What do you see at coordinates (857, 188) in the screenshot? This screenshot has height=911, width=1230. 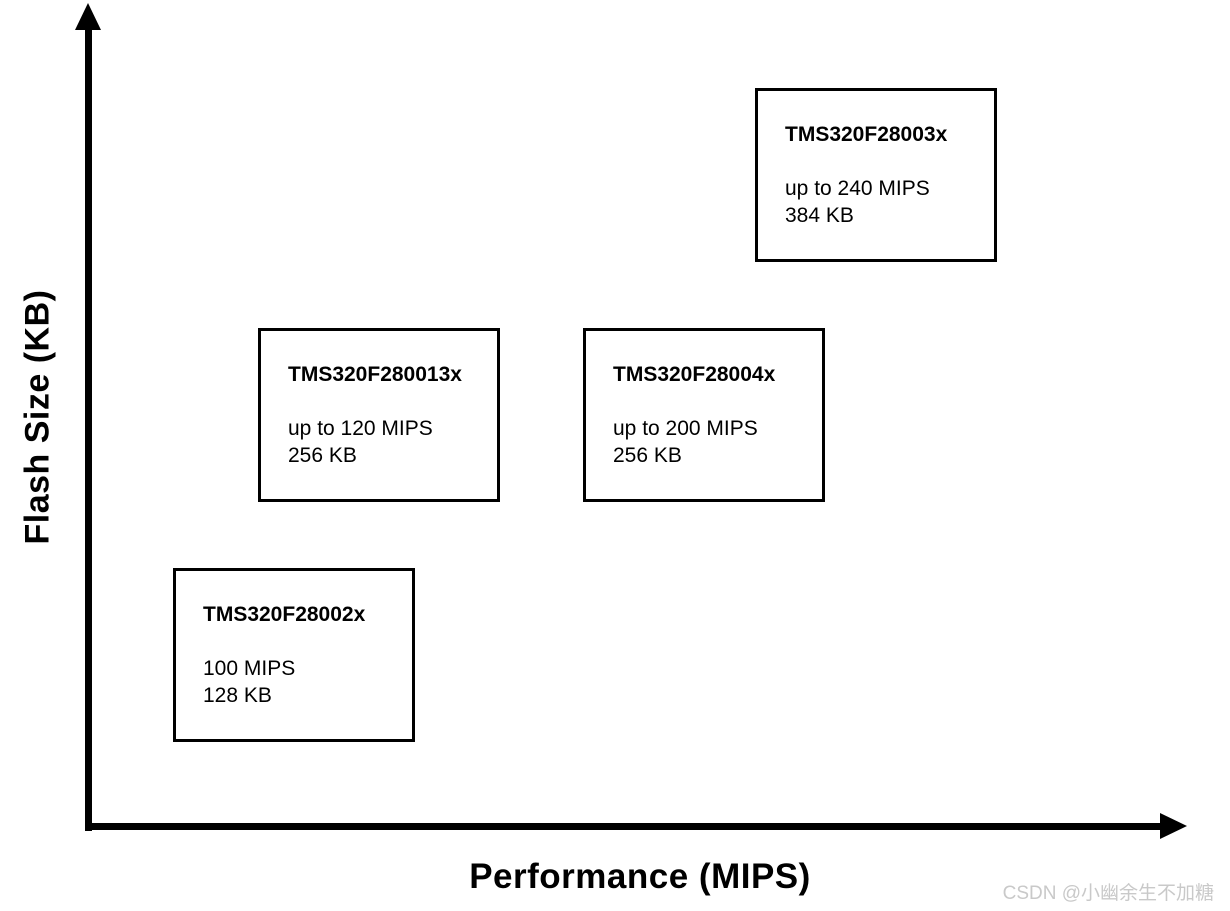 I see `device-mips-label: up to 240 MIPS` at bounding box center [857, 188].